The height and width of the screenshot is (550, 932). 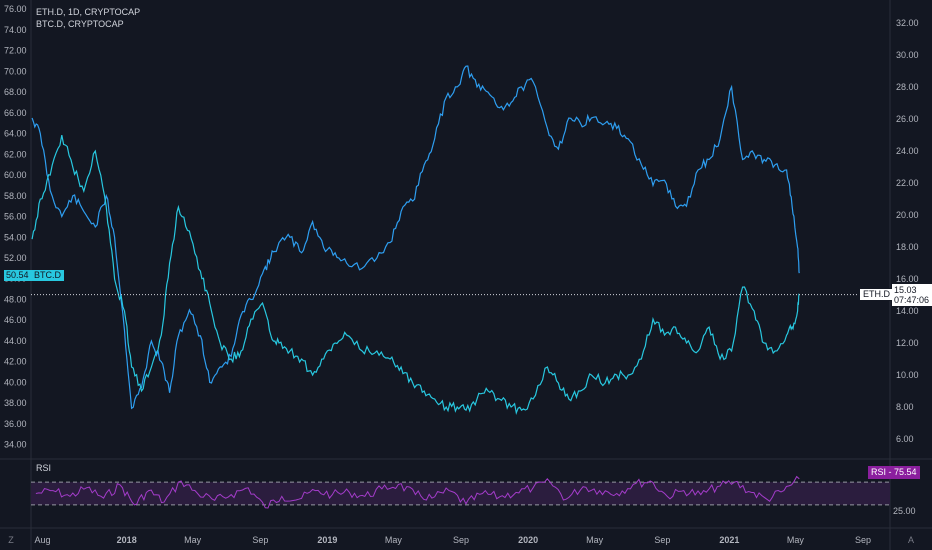 What do you see at coordinates (15, 320) in the screenshot?
I see `left-axis-tick: 46.00` at bounding box center [15, 320].